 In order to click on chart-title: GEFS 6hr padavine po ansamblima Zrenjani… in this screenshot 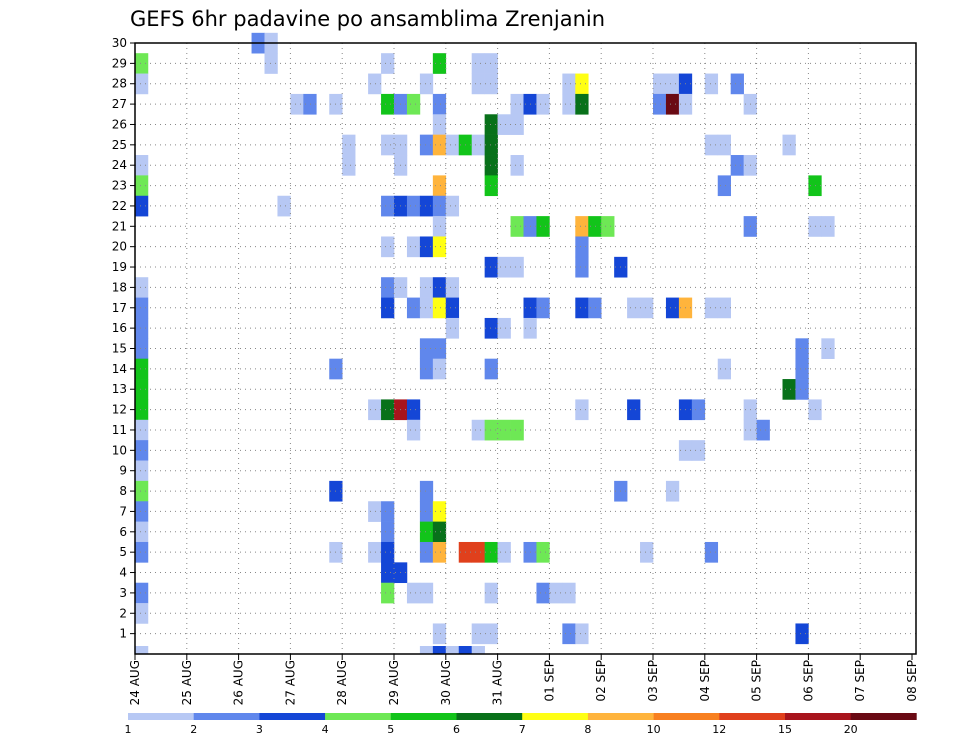, I will do `click(367, 19)`.